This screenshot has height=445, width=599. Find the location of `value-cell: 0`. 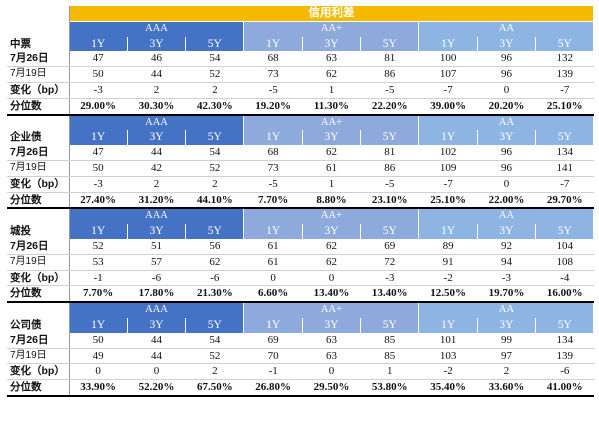

value-cell: 0 is located at coordinates (507, 90).